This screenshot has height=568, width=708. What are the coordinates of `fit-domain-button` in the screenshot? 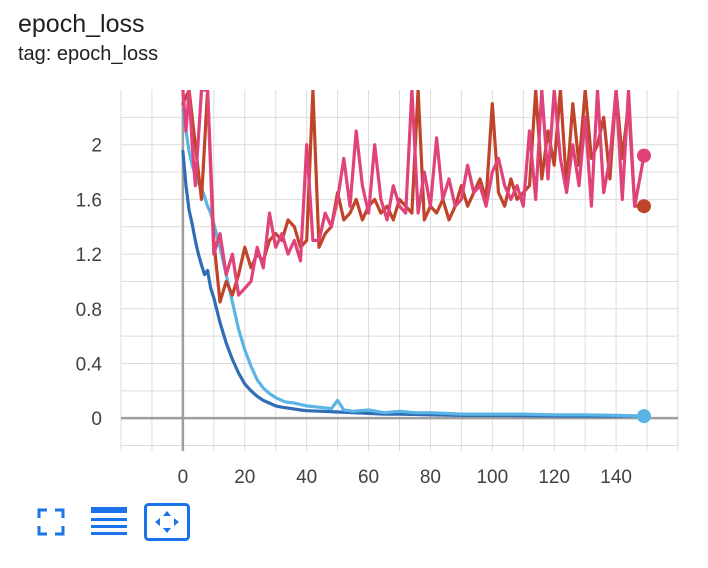 It's located at (167, 522).